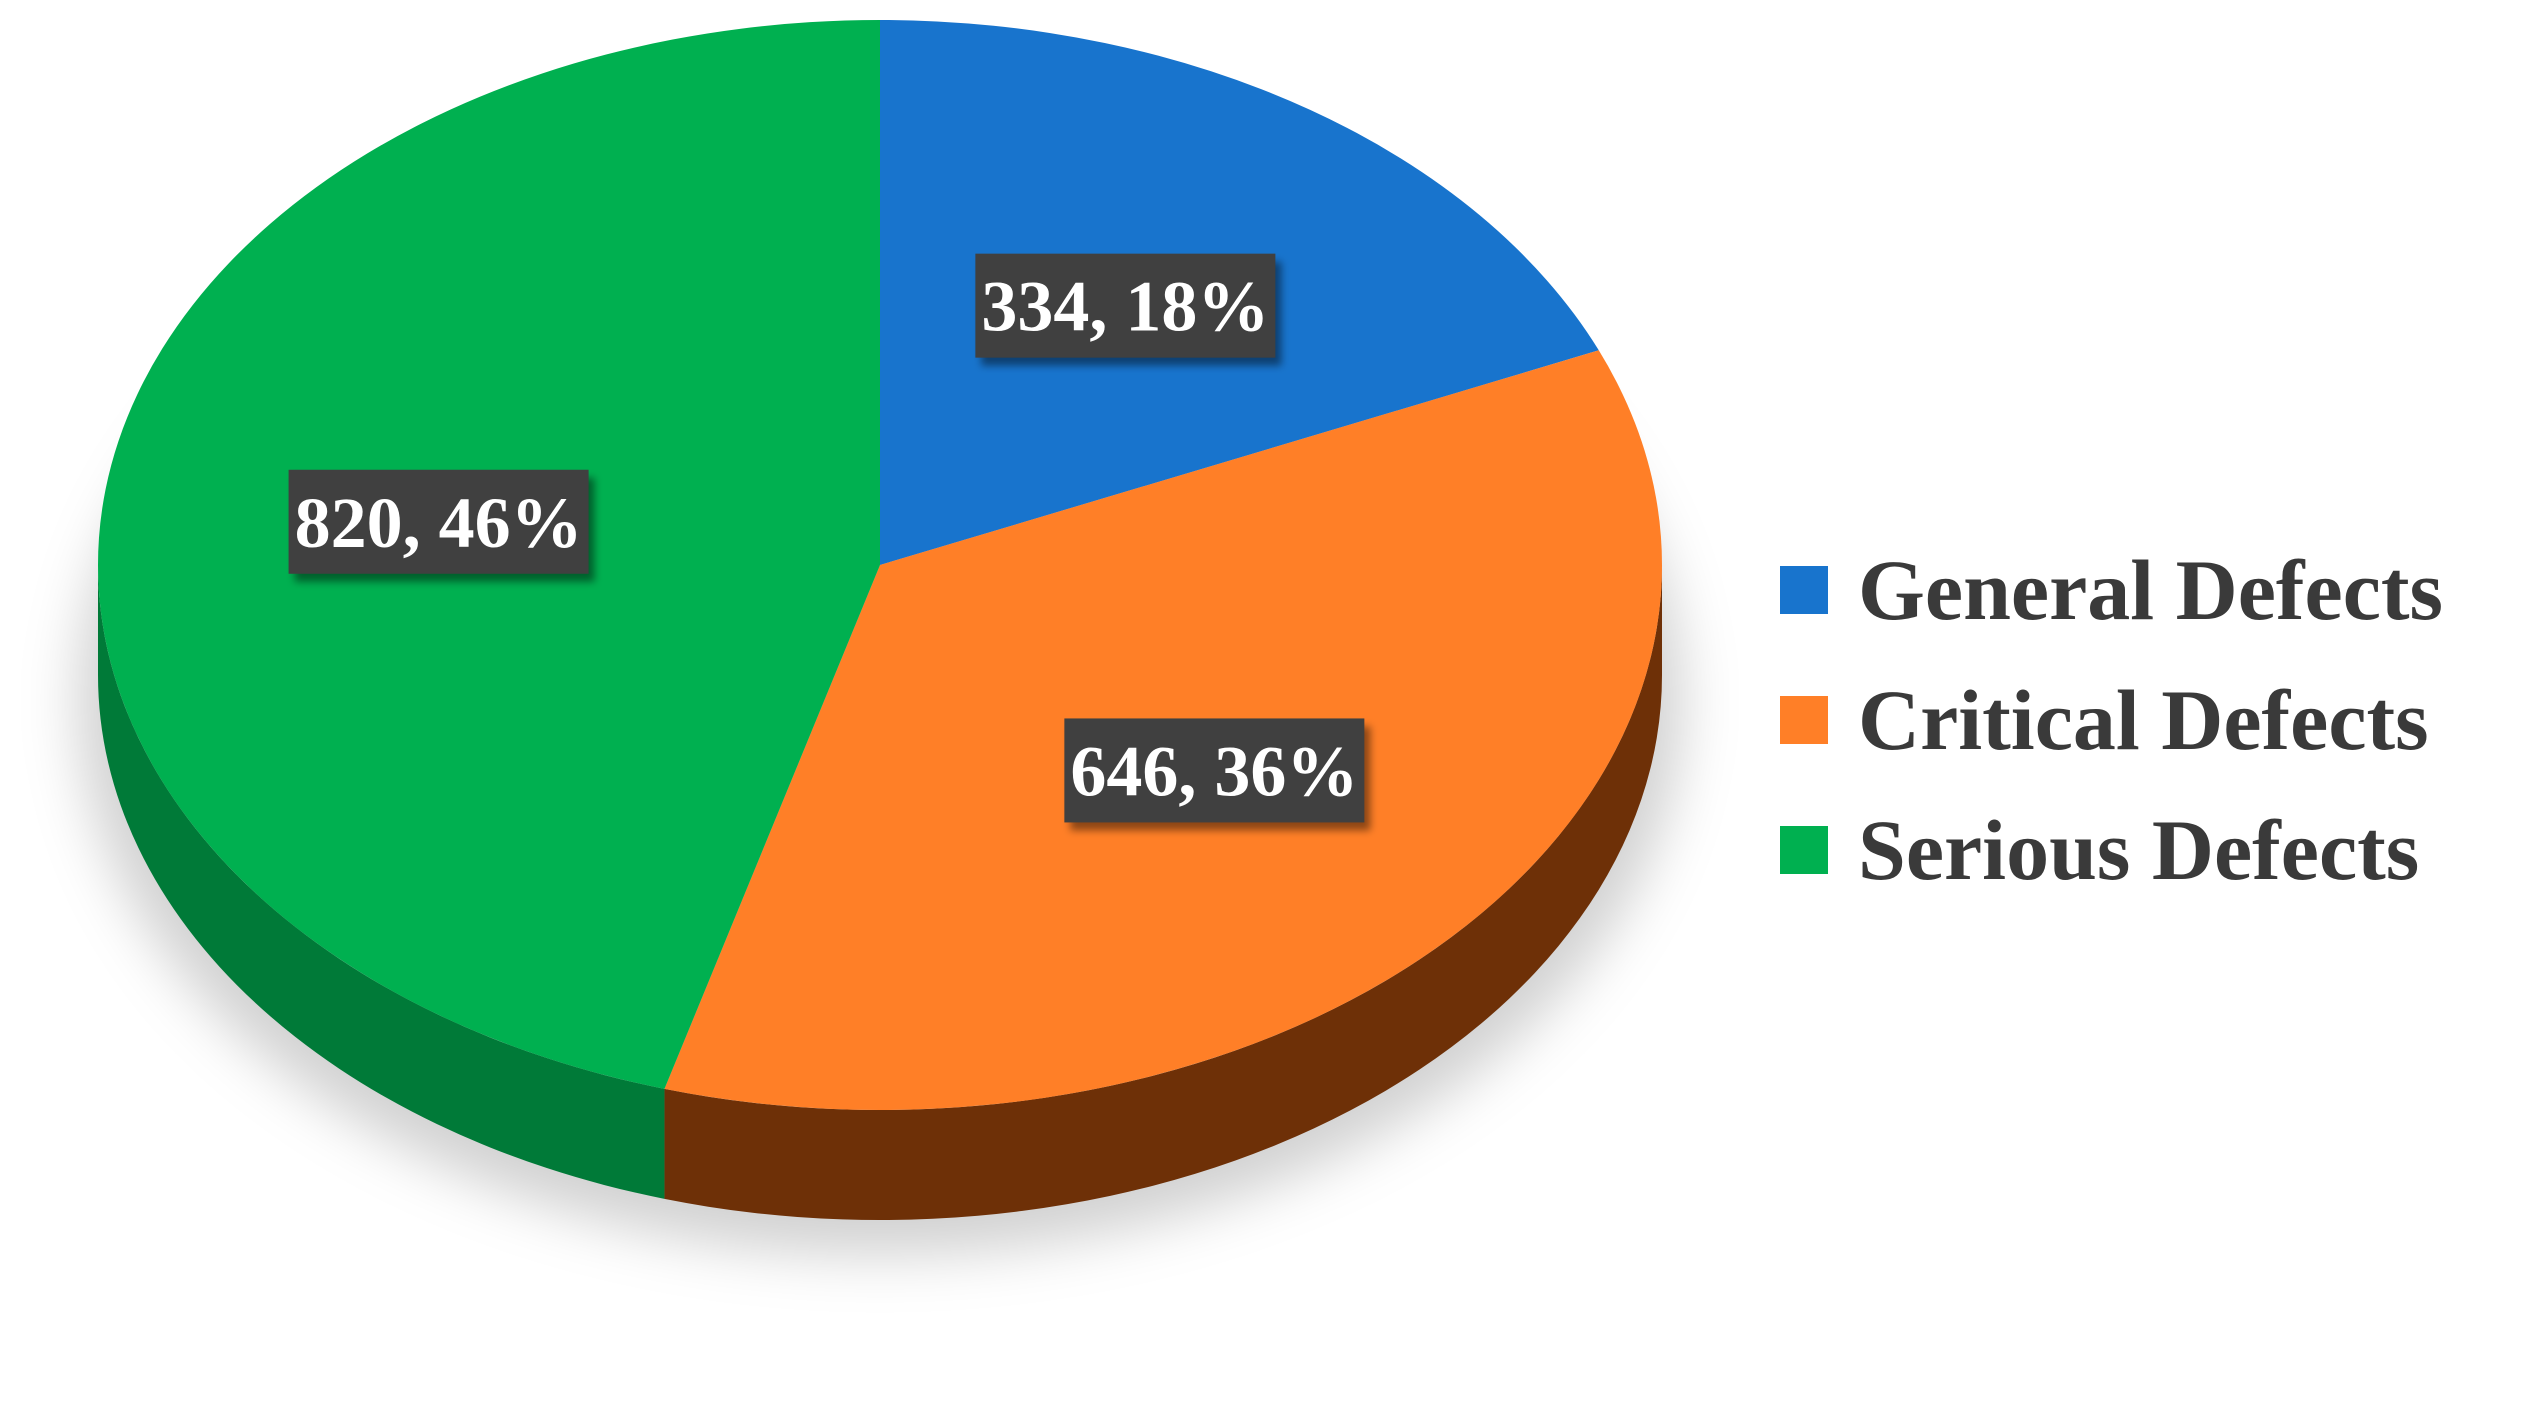 Image resolution: width=2537 pixels, height=1417 pixels. What do you see at coordinates (1804, 590) in the screenshot?
I see `legend-swatch-general-defects` at bounding box center [1804, 590].